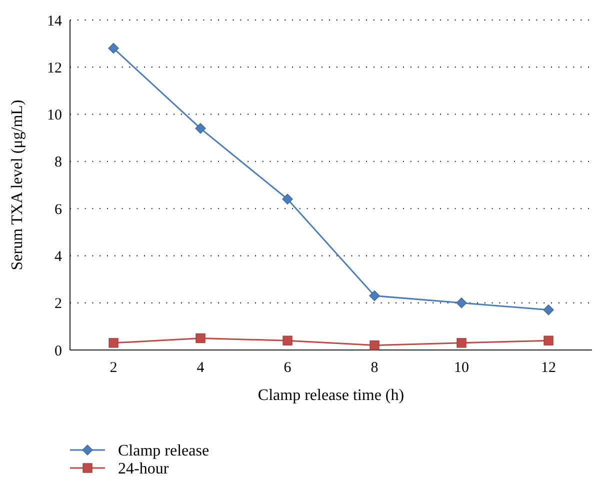 Image resolution: width=597 pixels, height=484 pixels. What do you see at coordinates (288, 368) in the screenshot?
I see `x-tick-label: 6` at bounding box center [288, 368].